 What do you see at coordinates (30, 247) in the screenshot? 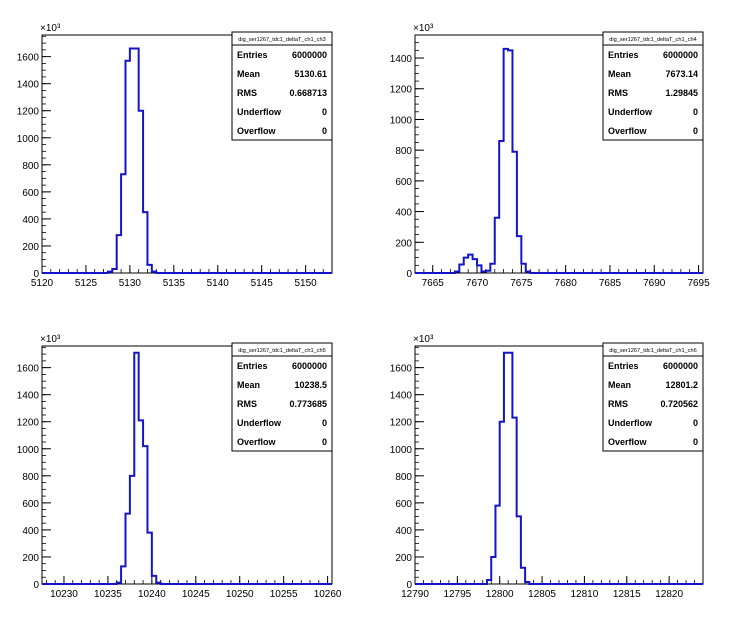
I see `y-tick-label: 200` at bounding box center [30, 247].